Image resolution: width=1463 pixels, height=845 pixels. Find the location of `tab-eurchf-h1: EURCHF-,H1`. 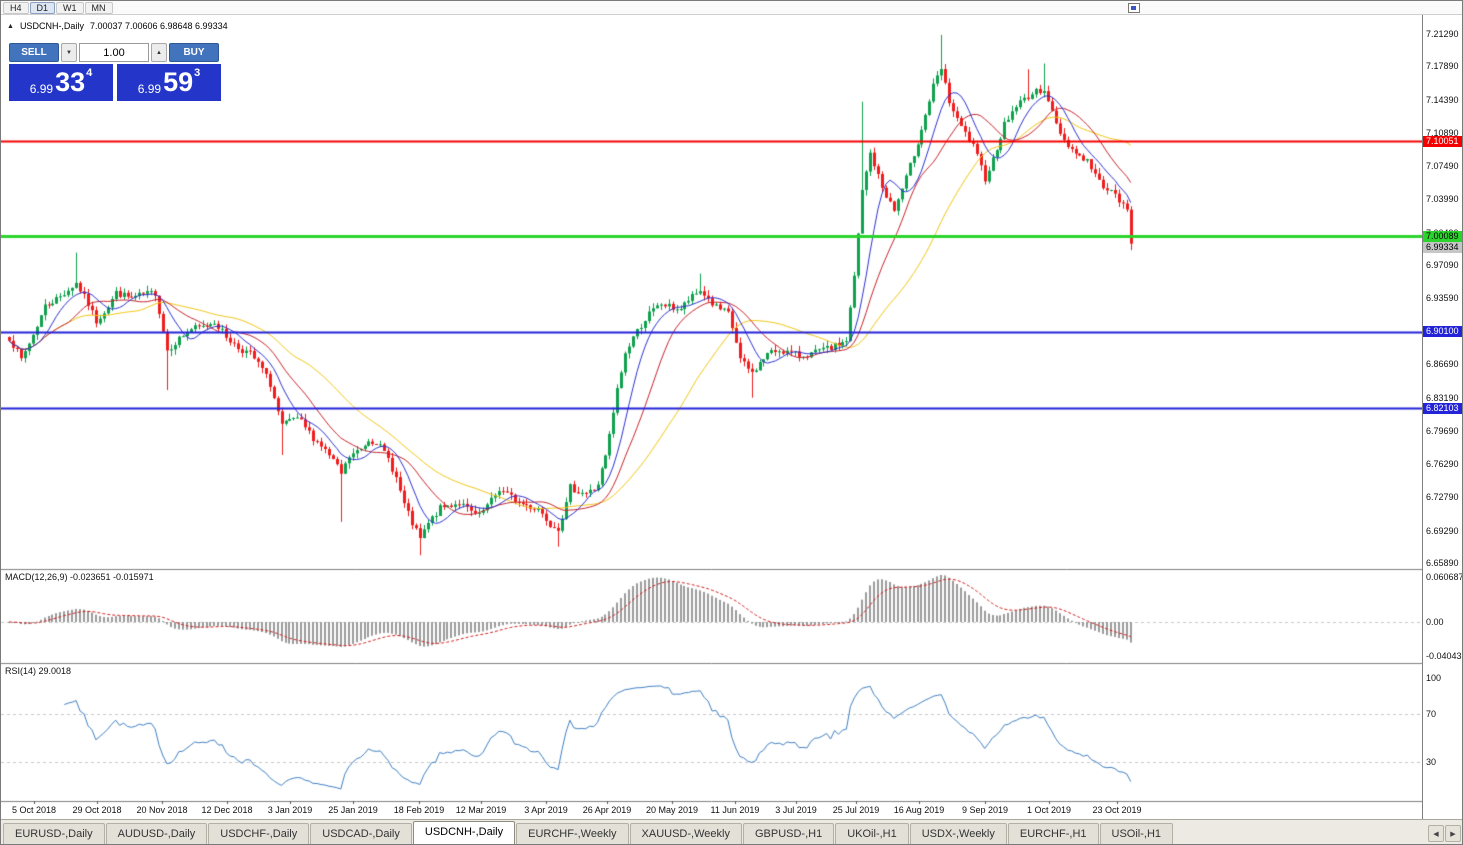

tab-eurchf-h1: EURCHF-,H1 is located at coordinates (1053, 833).